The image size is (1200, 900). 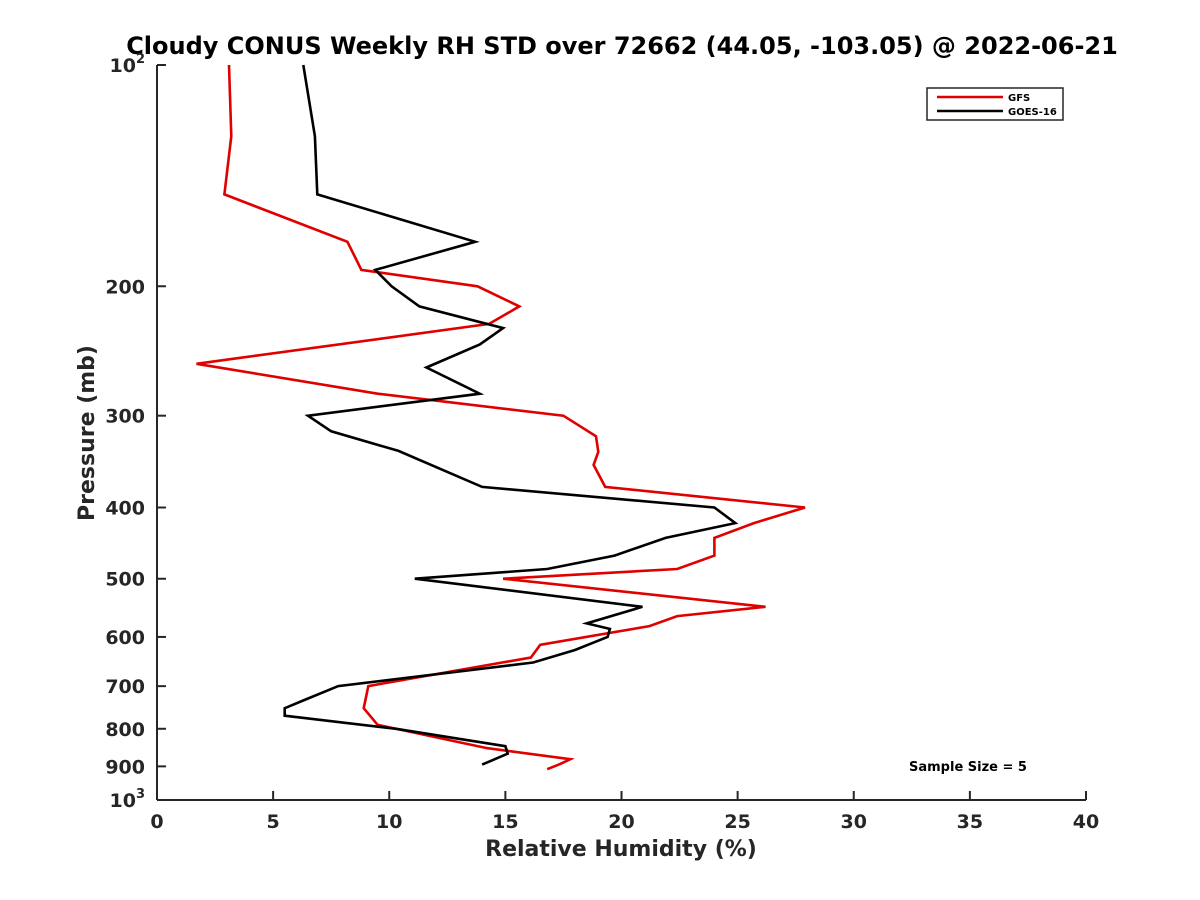 What do you see at coordinates (1032, 112) in the screenshot?
I see `legend-label-goes-16: GOES-16` at bounding box center [1032, 112].